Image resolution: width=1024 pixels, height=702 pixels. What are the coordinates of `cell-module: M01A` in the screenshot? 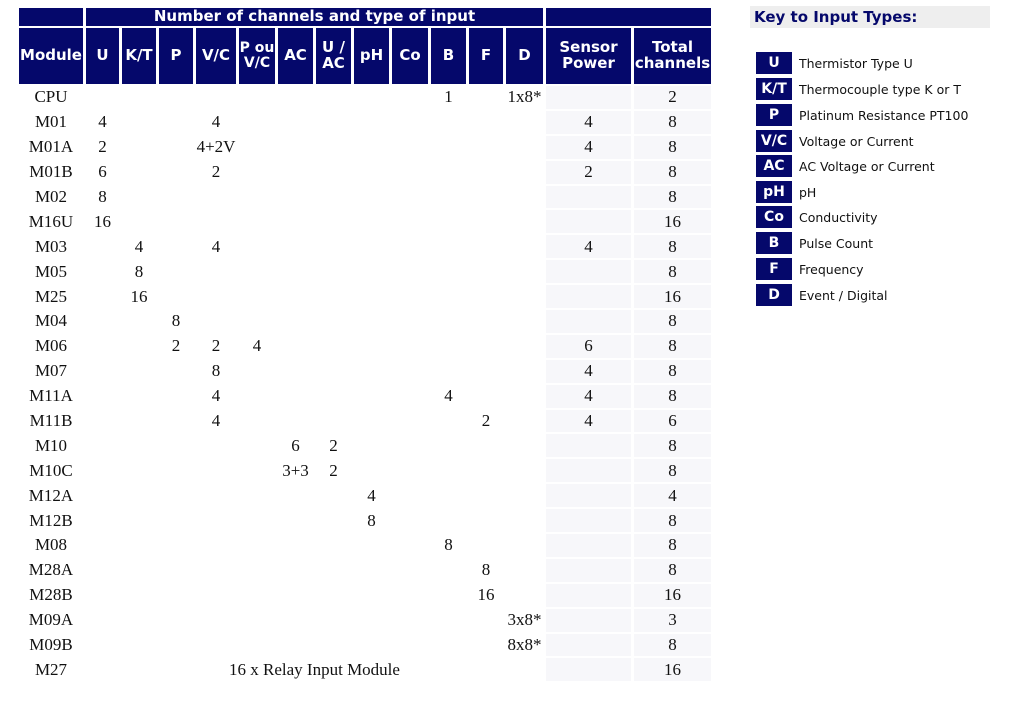 It's located at (51, 147).